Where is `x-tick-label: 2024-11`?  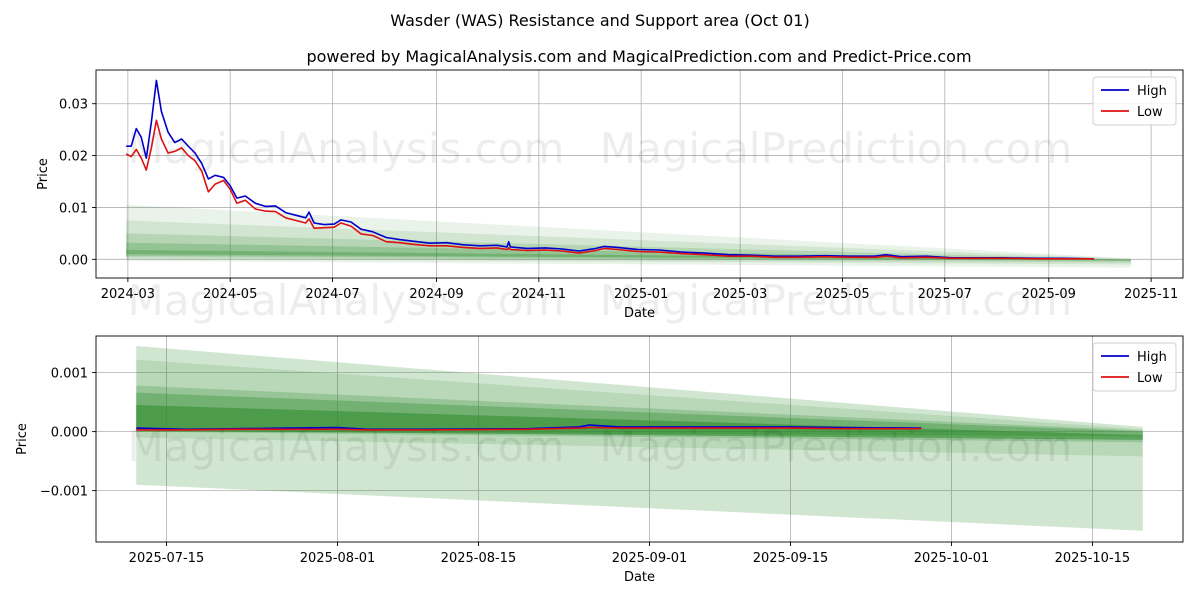 x-tick-label: 2024-11 is located at coordinates (539, 294).